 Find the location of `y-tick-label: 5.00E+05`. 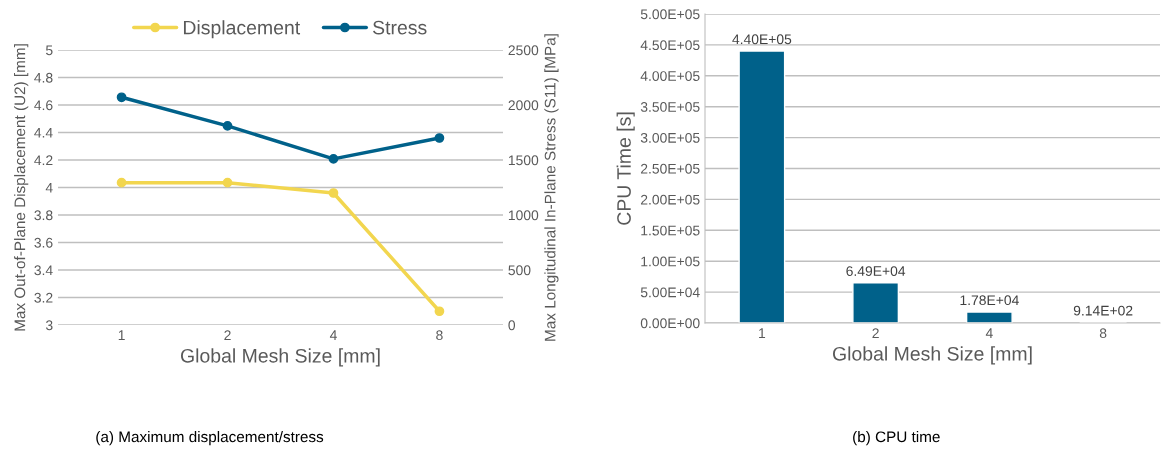

y-tick-label: 5.00E+05 is located at coordinates (670, 14).